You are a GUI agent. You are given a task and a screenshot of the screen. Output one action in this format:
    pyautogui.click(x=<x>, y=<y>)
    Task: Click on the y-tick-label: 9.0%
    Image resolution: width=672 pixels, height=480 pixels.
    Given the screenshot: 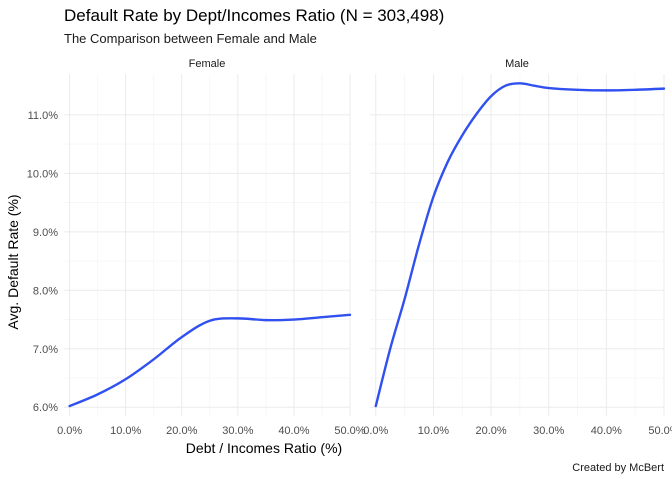 What is the action you would take?
    pyautogui.click(x=45, y=233)
    